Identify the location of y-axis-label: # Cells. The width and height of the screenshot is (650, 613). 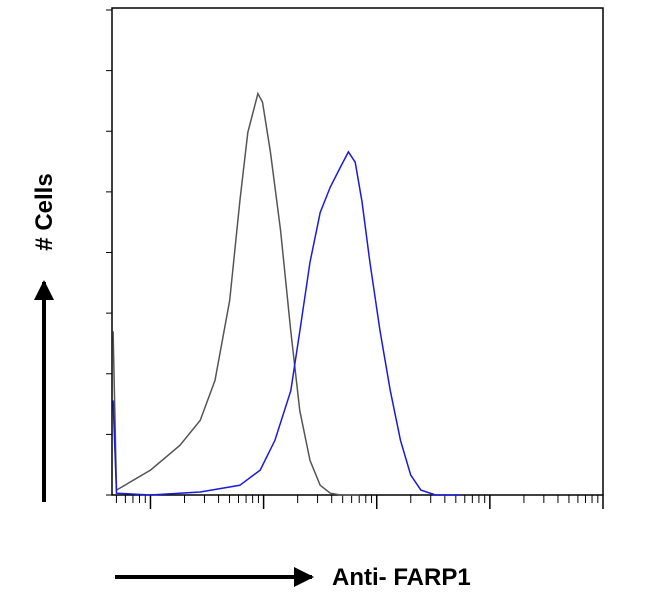
(44, 211).